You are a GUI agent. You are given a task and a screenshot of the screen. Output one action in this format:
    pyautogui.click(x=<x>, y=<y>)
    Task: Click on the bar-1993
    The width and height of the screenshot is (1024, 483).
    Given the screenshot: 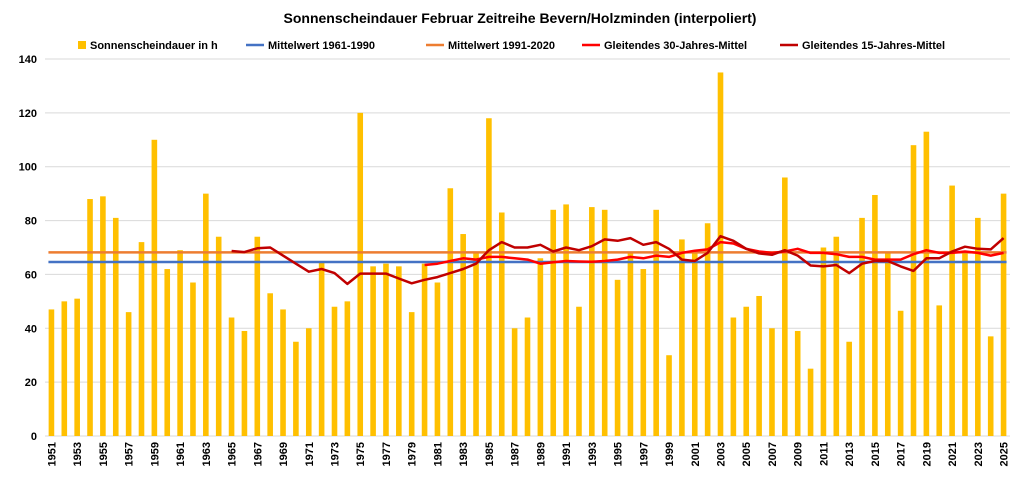 What is the action you would take?
    pyautogui.click(x=592, y=321)
    